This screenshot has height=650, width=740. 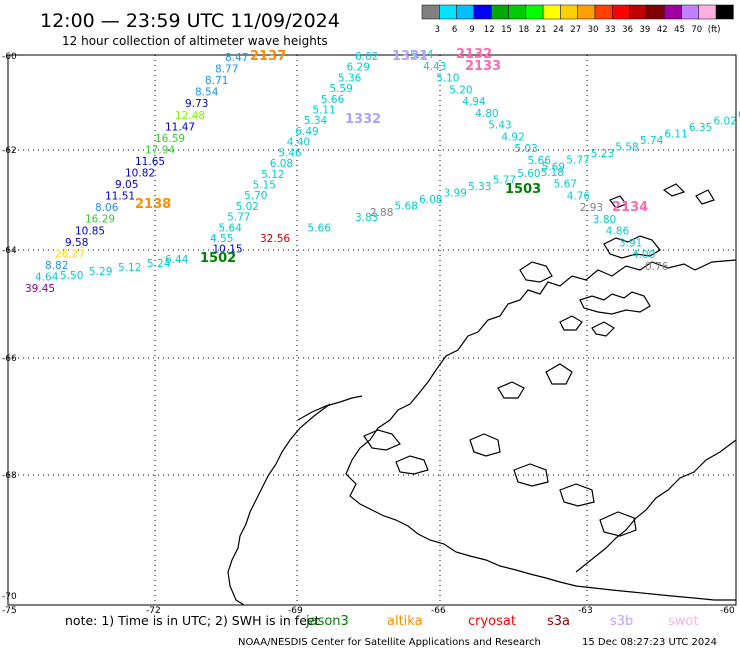 What do you see at coordinates (657, 267) in the screenshot?
I see `wave-height-reading: 0.76` at bounding box center [657, 267].